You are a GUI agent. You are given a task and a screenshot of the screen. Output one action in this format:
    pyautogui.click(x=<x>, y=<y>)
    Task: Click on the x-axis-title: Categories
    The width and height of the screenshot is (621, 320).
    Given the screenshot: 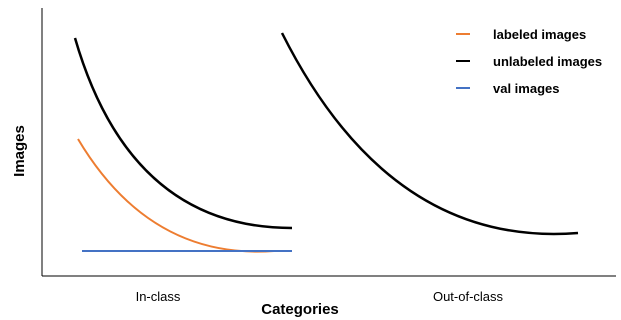 What is the action you would take?
    pyautogui.click(x=300, y=309)
    